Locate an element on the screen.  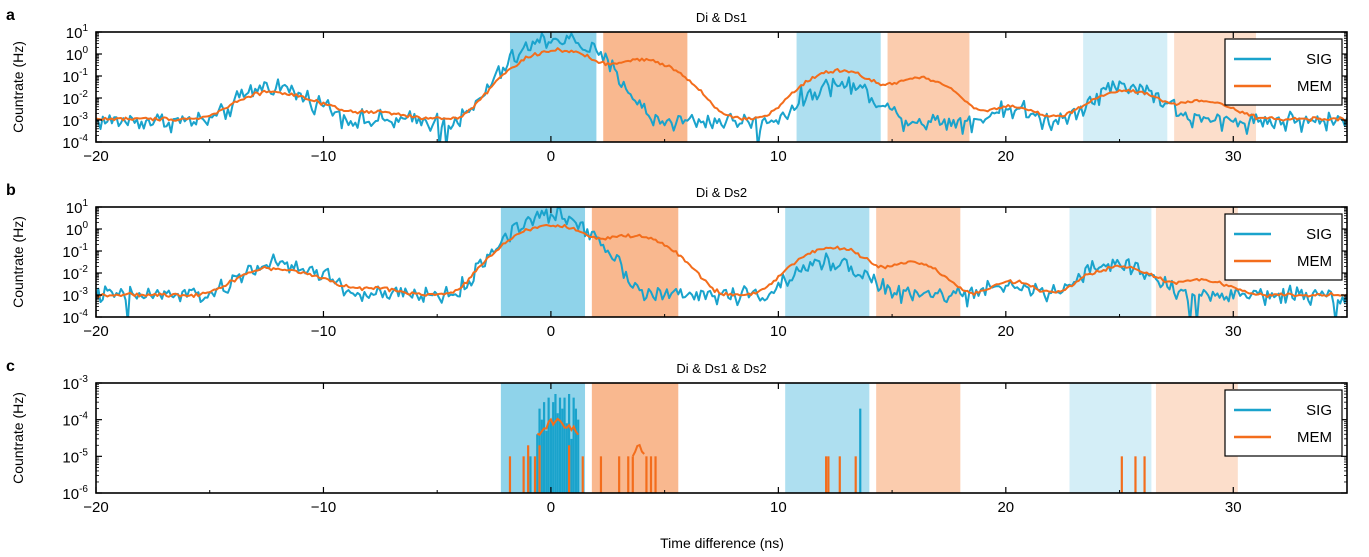
panel-title: Di & Ds1 & Ds2 is located at coordinates (721, 368).